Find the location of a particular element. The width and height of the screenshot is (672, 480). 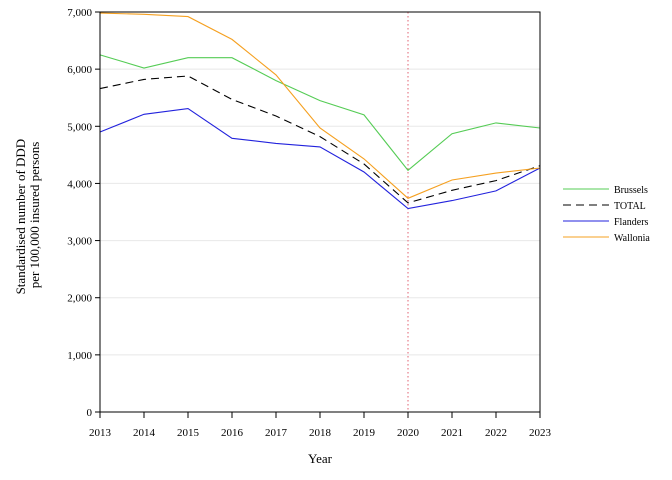

legend-label-wallonia: Wallonia is located at coordinates (632, 238).